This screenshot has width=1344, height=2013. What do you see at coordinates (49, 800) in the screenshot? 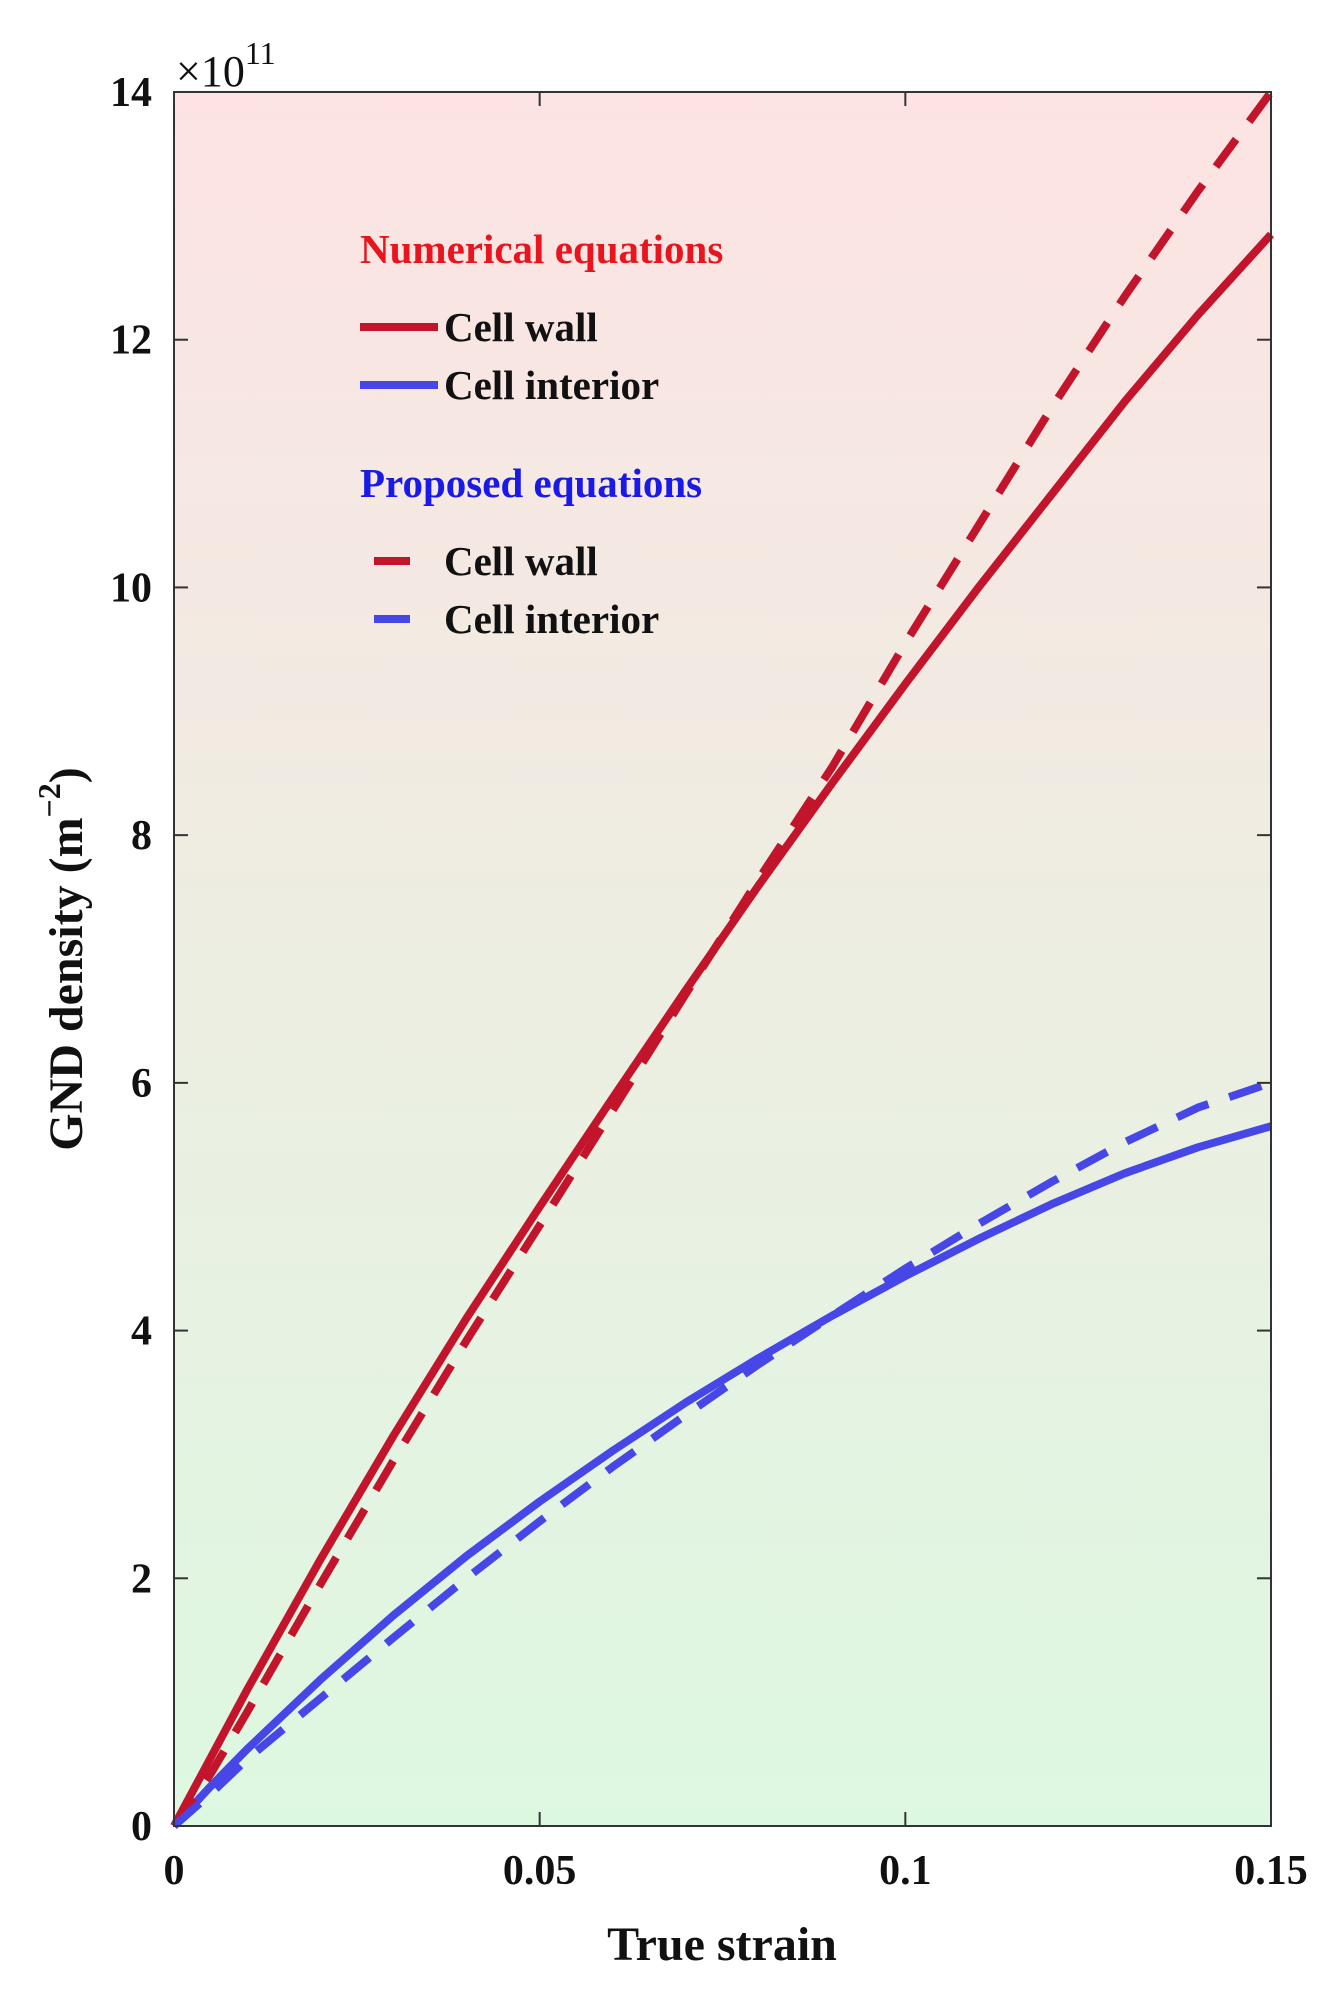
I see `y-axis-label-sup: −2` at bounding box center [49, 800].